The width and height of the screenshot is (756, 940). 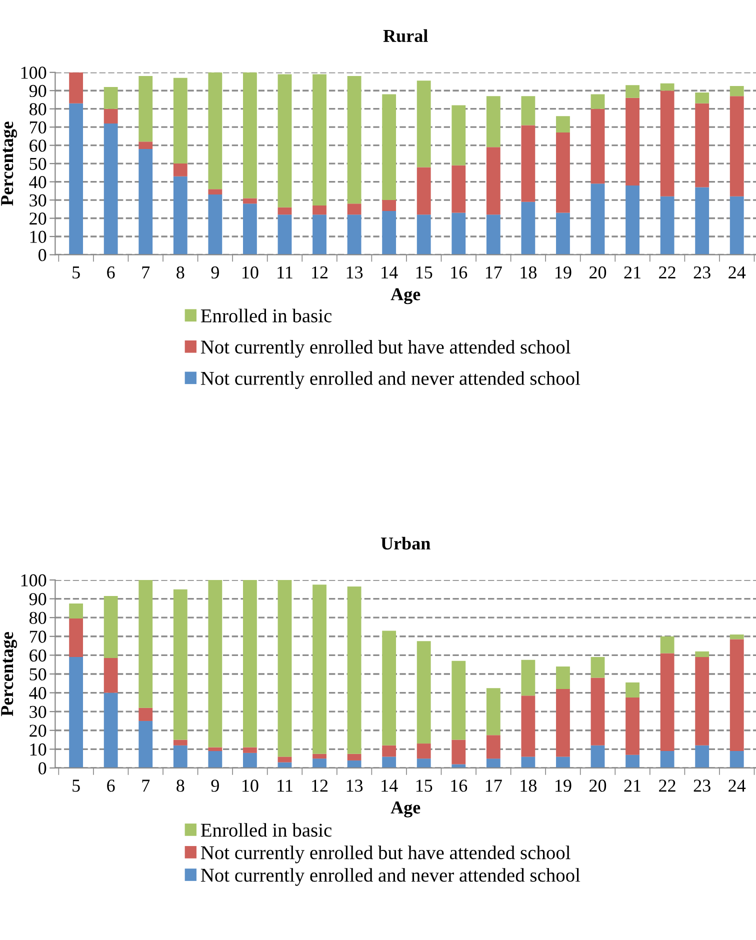 I want to click on x-tick-label: 9, so click(x=215, y=786).